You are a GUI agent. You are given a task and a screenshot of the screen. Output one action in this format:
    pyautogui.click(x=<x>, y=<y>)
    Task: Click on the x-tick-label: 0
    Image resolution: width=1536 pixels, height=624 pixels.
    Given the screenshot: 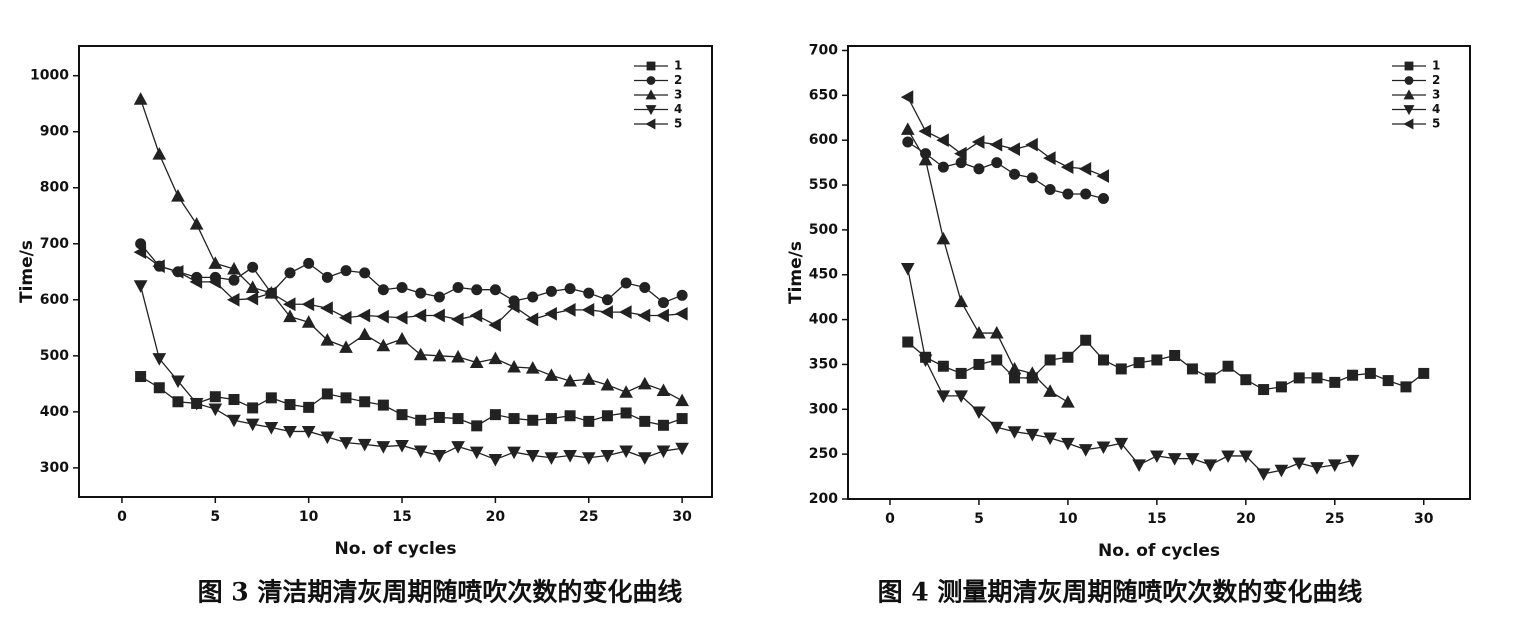 What is the action you would take?
    pyautogui.click(x=890, y=519)
    